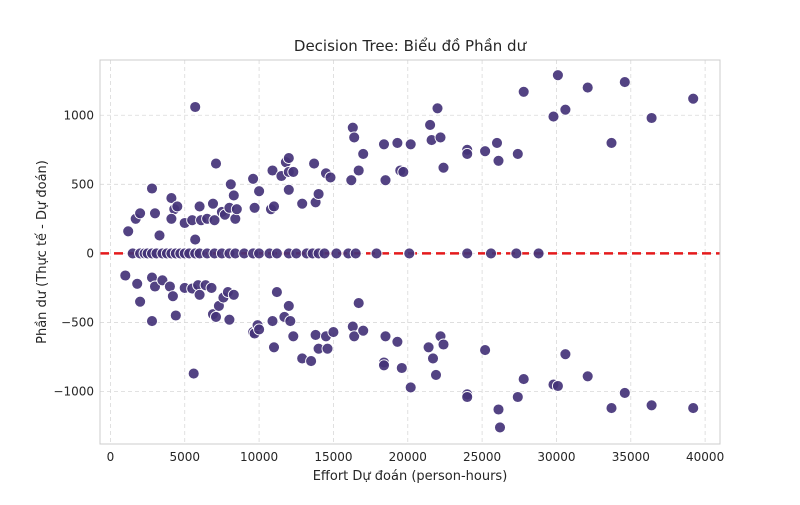 This screenshot has height=505, width=800. I want to click on x-ticks: 0 5000 10000 15000 20000 25000 30000 35000 40000, so click(416, 457).